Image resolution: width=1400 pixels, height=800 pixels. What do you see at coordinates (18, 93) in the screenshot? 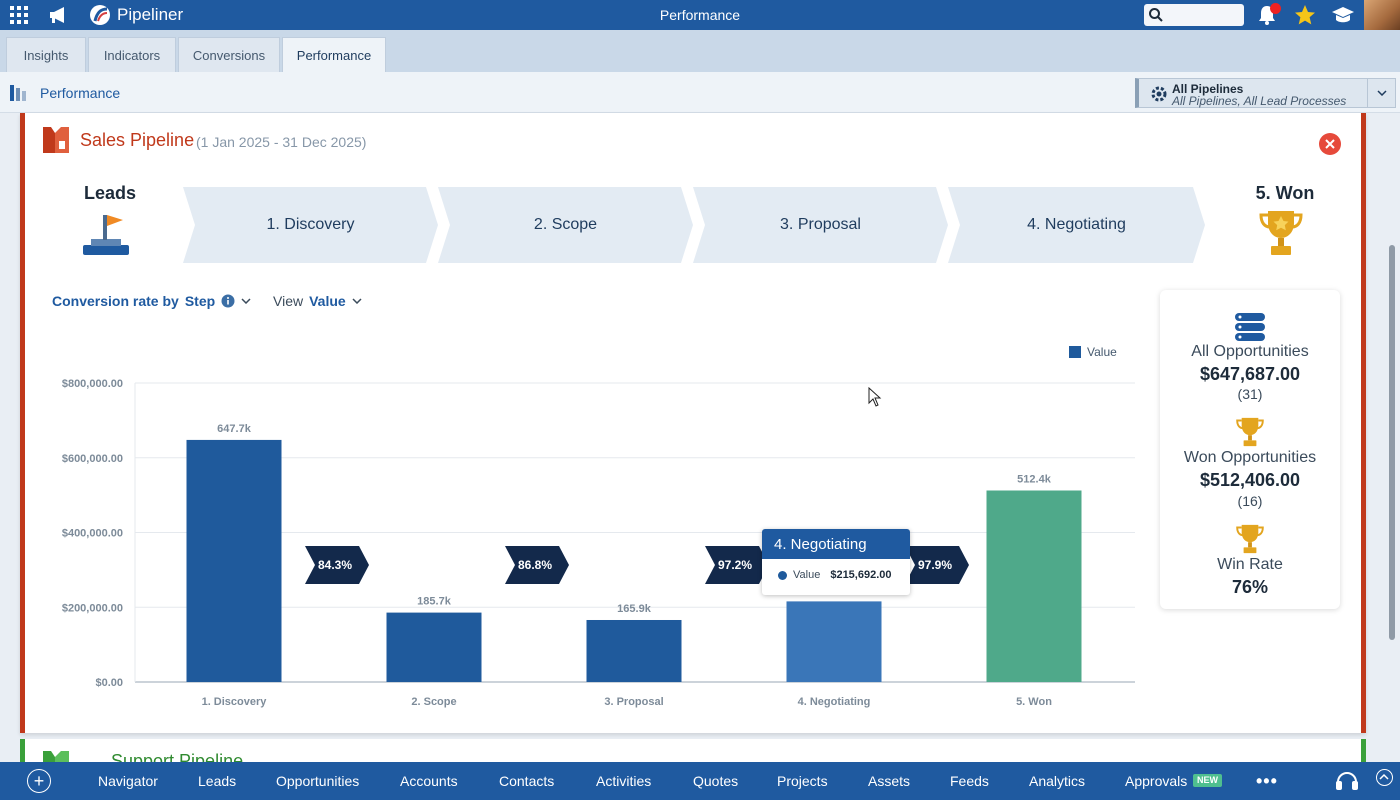
I see `performance-icon` at bounding box center [18, 93].